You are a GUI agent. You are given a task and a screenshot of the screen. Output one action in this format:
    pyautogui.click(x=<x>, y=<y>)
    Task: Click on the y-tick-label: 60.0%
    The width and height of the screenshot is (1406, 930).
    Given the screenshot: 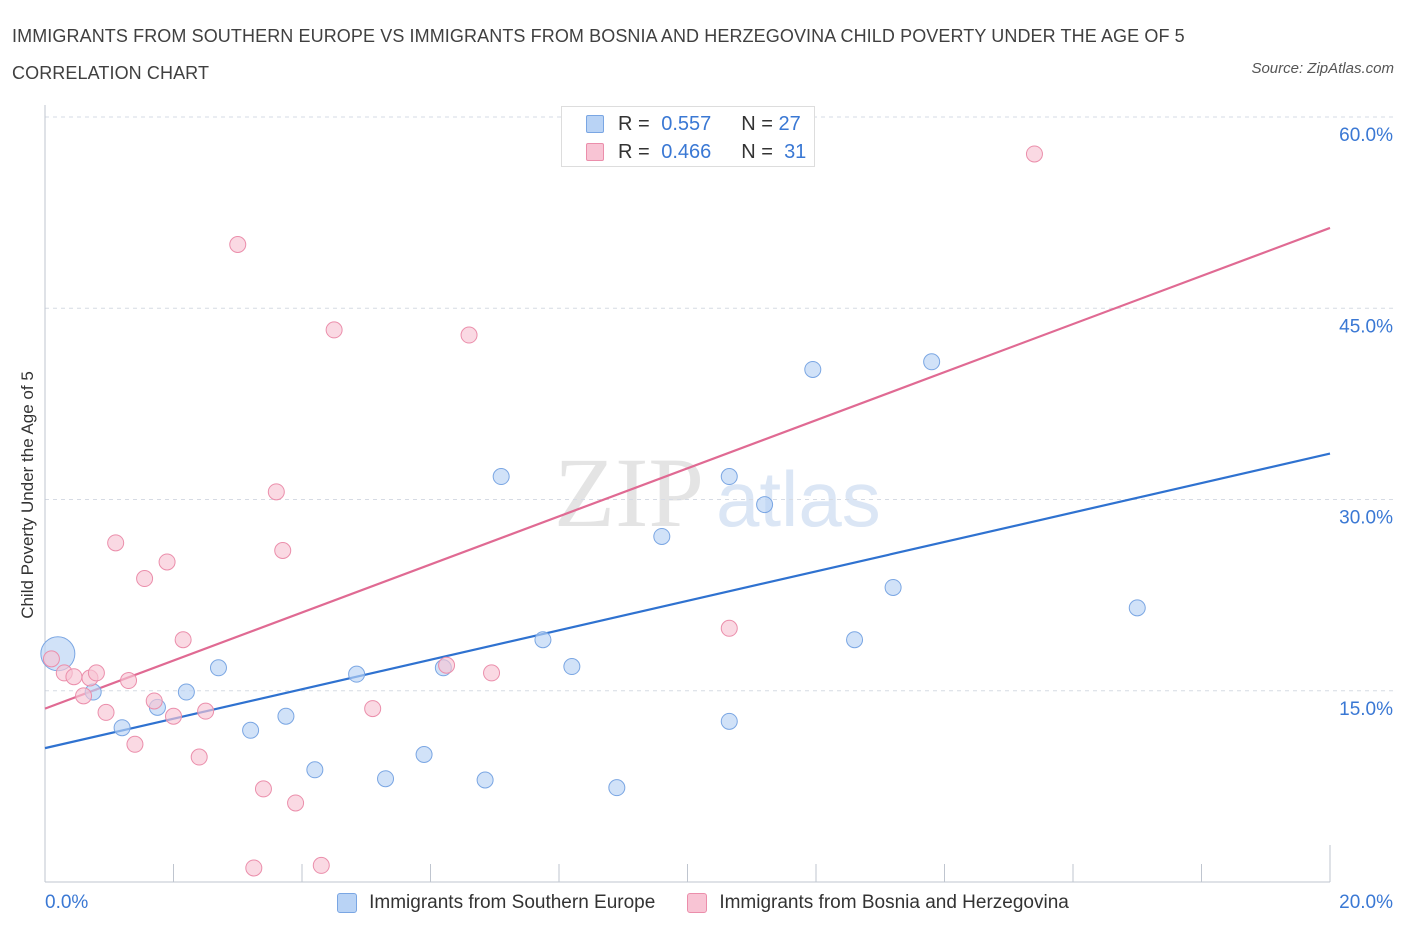 What is the action you would take?
    pyautogui.click(x=1366, y=135)
    